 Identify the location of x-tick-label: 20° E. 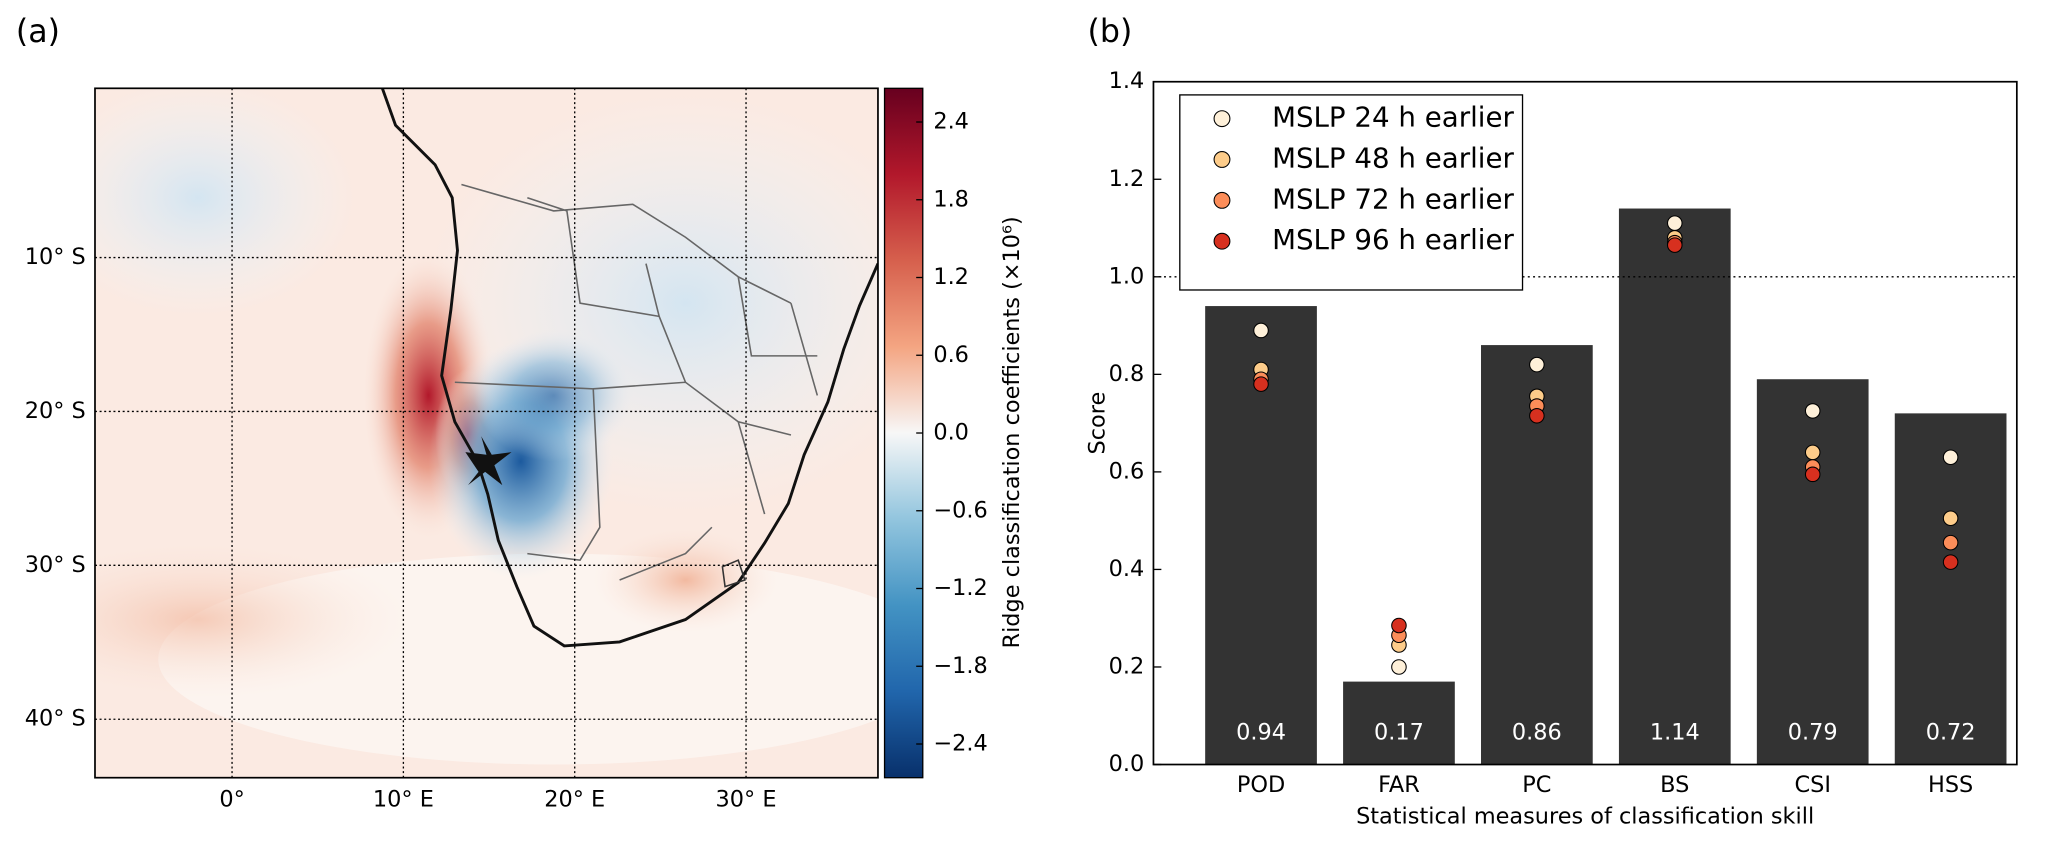
(574, 800).